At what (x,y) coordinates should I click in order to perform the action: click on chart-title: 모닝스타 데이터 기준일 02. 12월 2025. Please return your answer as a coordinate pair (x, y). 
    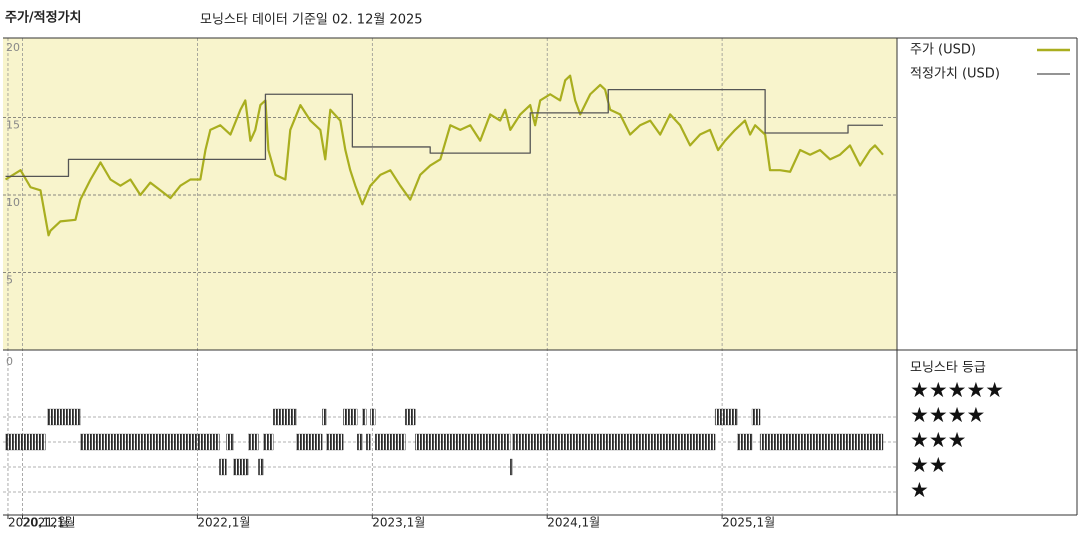
    Looking at the image, I should click on (311, 20).